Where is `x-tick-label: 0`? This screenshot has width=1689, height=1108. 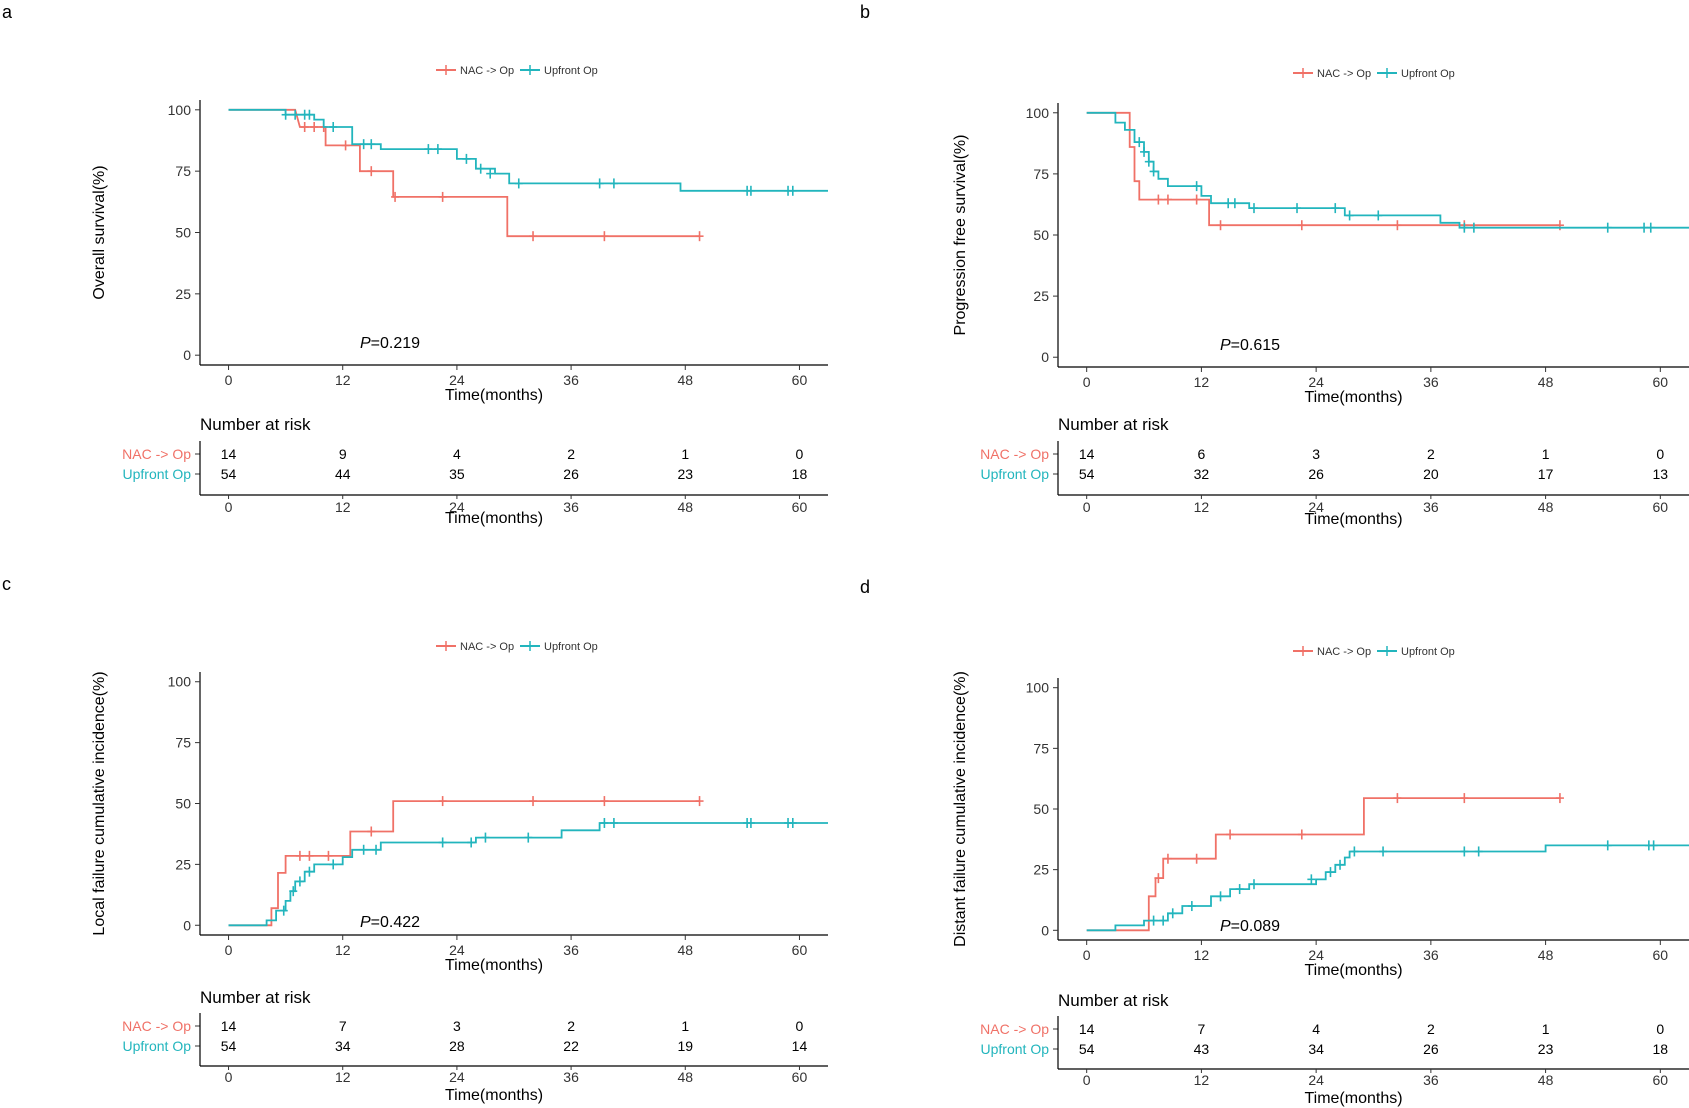
x-tick-label: 0 is located at coordinates (229, 380).